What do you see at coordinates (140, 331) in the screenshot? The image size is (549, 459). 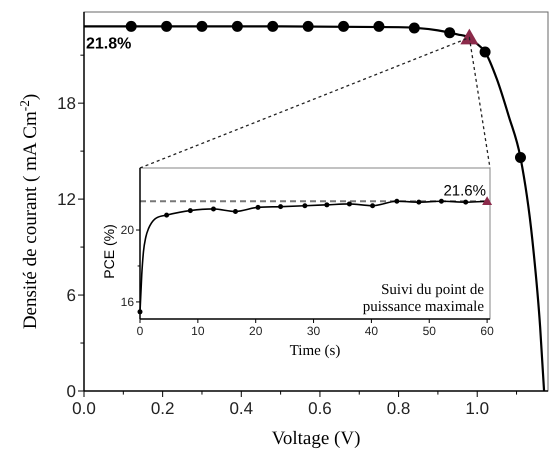 I see `x-tick-label: 0` at bounding box center [140, 331].